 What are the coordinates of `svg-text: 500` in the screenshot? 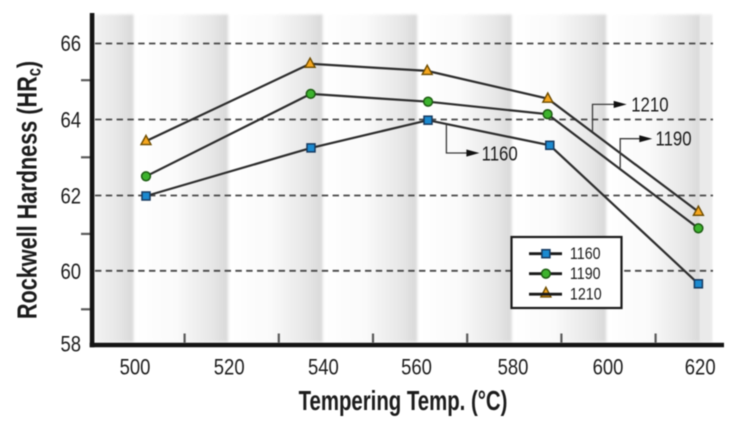 It's located at (135, 368).